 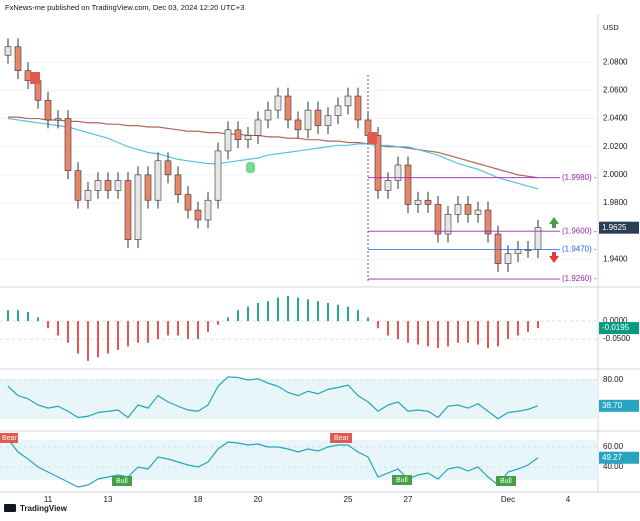 What do you see at coordinates (554, 222) in the screenshot?
I see `up-arrow` at bounding box center [554, 222].